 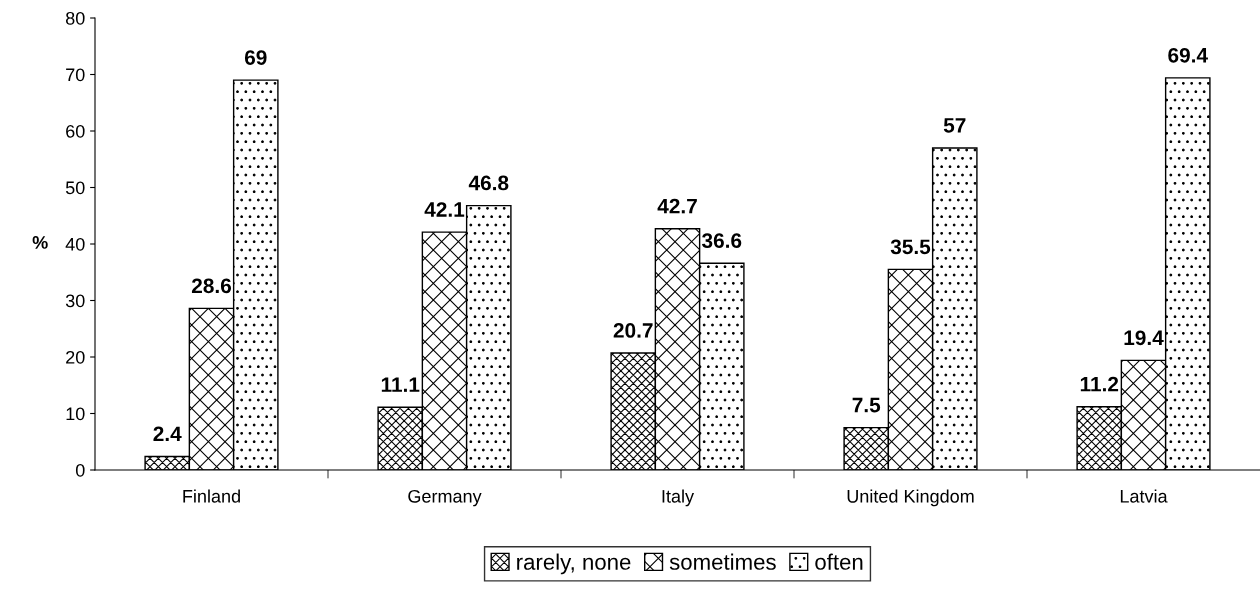 I want to click on data-label: 11.2, so click(x=1099, y=384).